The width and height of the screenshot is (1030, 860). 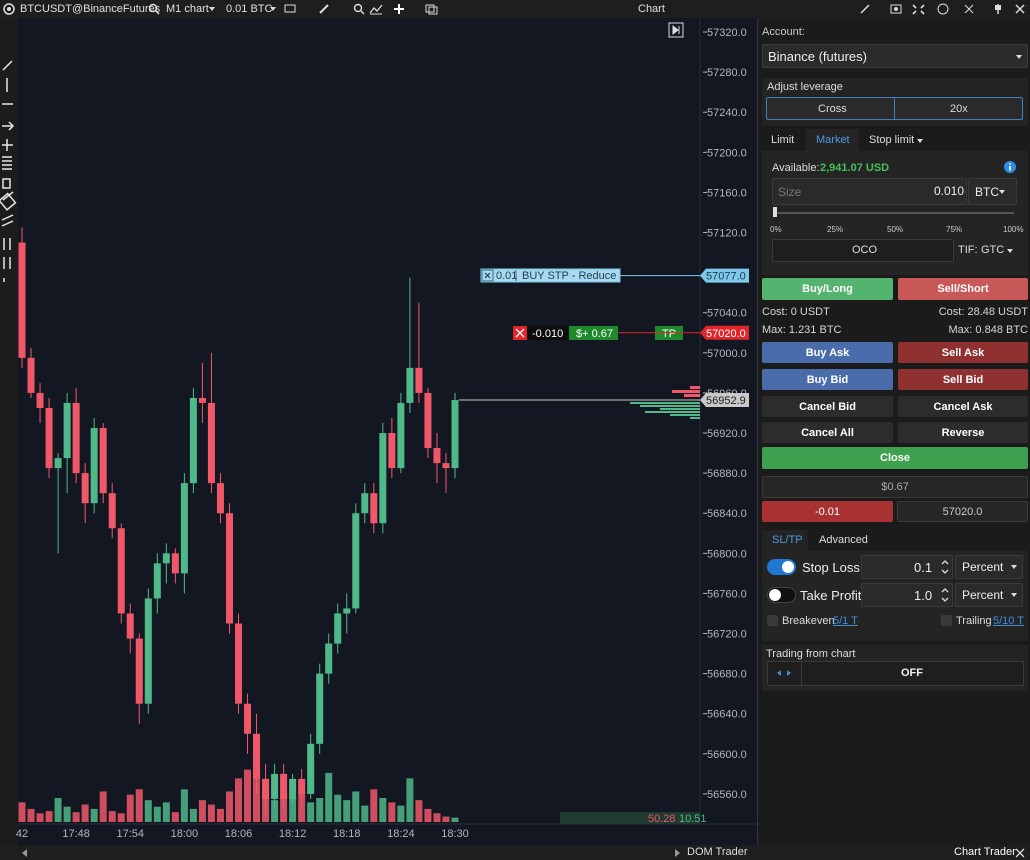 What do you see at coordinates (895, 56) in the screenshot?
I see `account-select` at bounding box center [895, 56].